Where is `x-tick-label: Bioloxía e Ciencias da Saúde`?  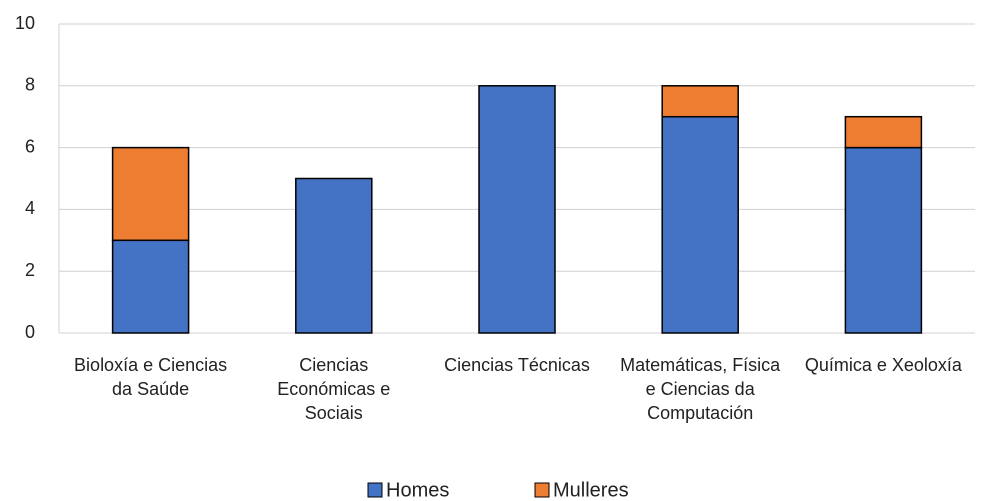
x-tick-label: Bioloxía e Ciencias da Saúde is located at coordinates (151, 377).